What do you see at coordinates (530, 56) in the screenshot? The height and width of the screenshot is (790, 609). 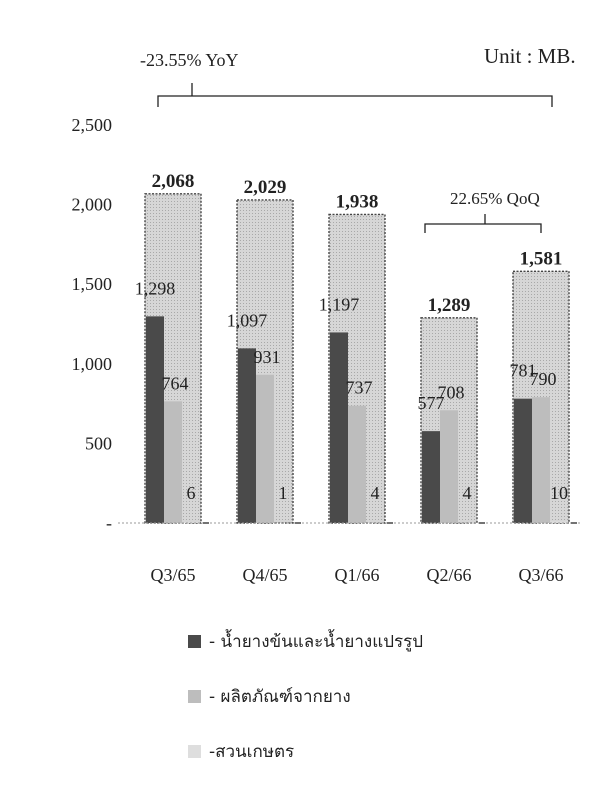 I see `unit-label: Unit : MB.` at bounding box center [530, 56].